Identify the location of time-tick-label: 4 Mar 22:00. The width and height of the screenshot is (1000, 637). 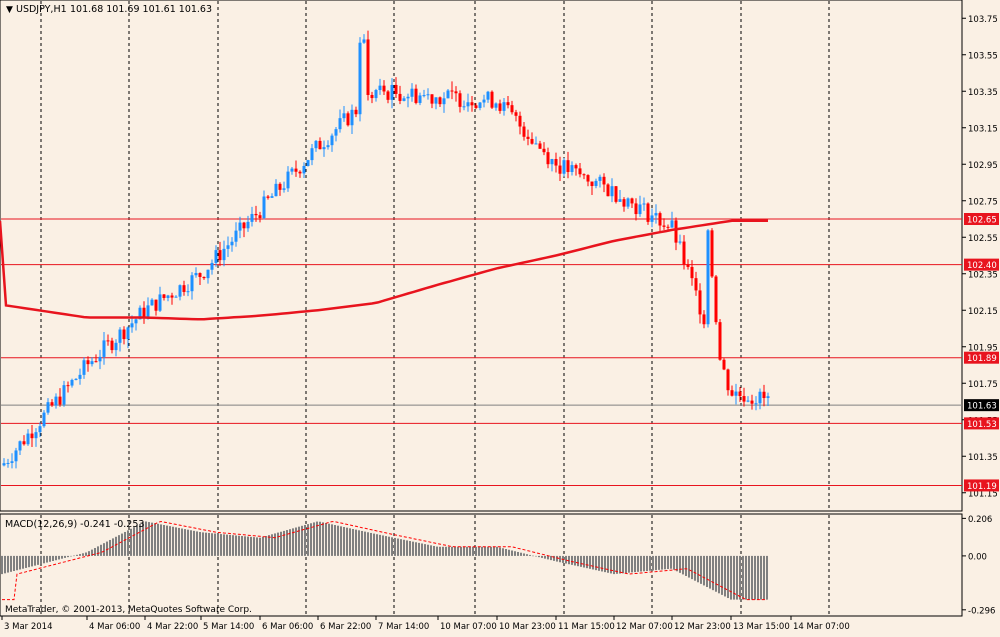
(172, 627).